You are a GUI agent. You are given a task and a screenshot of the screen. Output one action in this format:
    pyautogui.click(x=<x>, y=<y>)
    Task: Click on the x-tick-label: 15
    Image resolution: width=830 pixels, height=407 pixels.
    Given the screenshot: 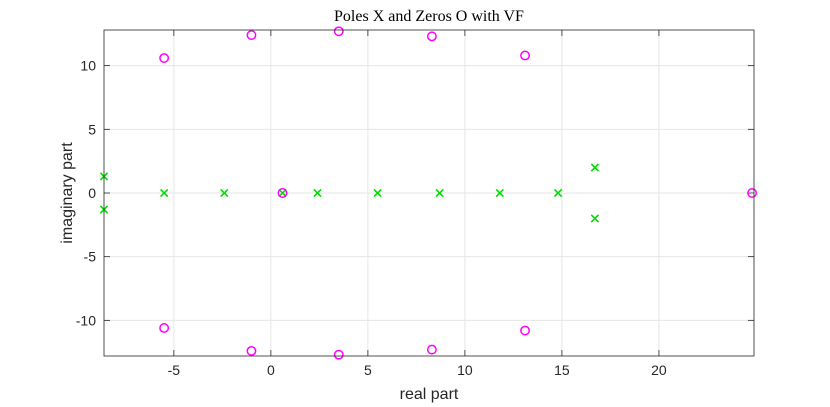 What is the action you would take?
    pyautogui.click(x=562, y=370)
    